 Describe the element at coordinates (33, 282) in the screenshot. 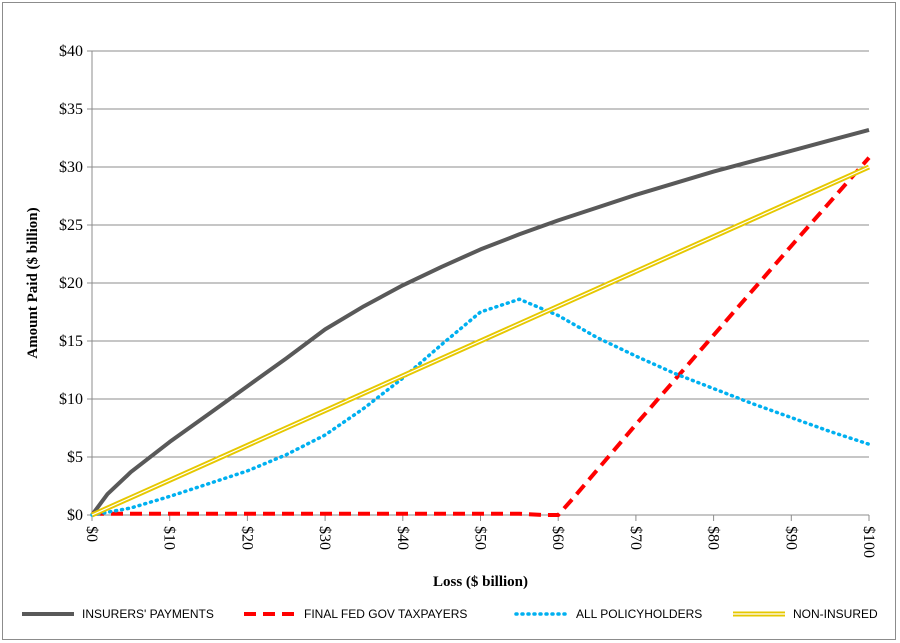

I see `y-axis-title: Amount Paid ($ billion)` at that location.